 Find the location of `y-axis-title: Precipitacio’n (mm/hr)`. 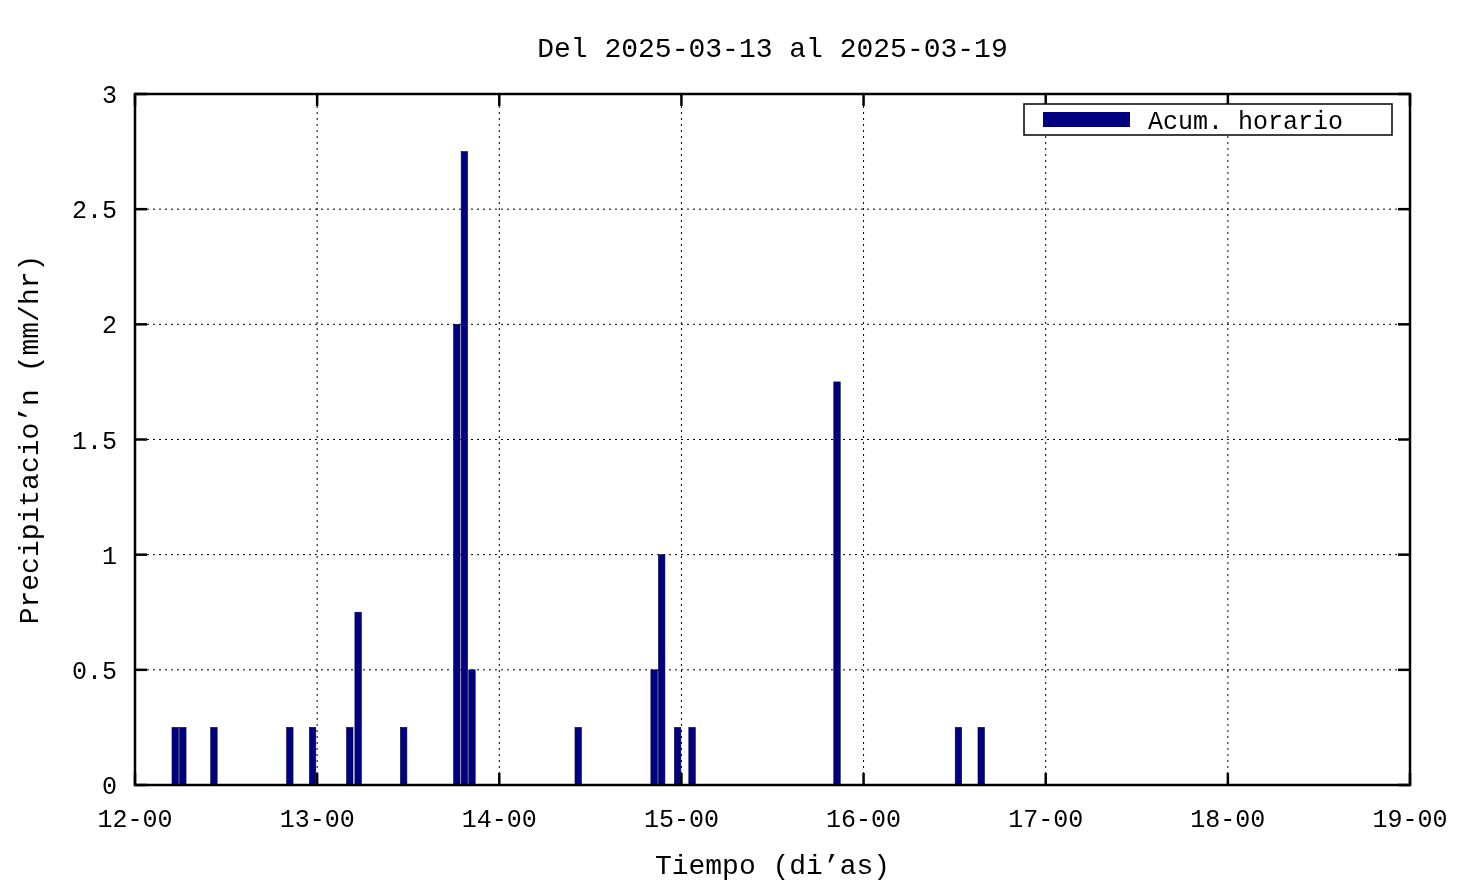

y-axis-title: Precipitacio’n (mm/hr) is located at coordinates (30, 439).